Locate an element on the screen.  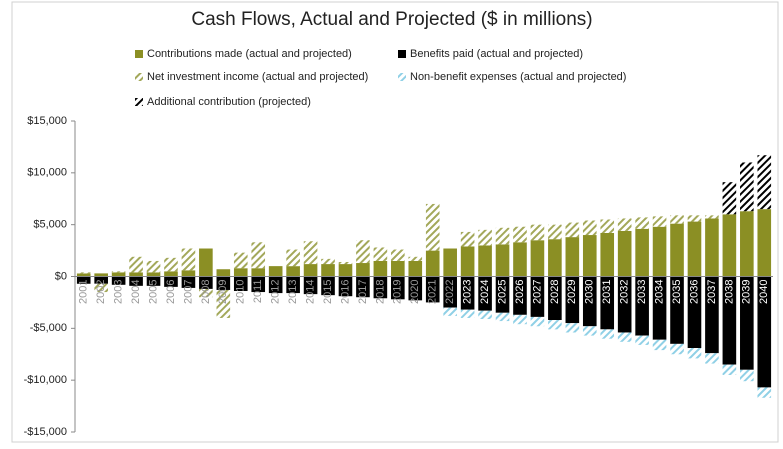
x-tick-label: 2022 is located at coordinates (450, 292).